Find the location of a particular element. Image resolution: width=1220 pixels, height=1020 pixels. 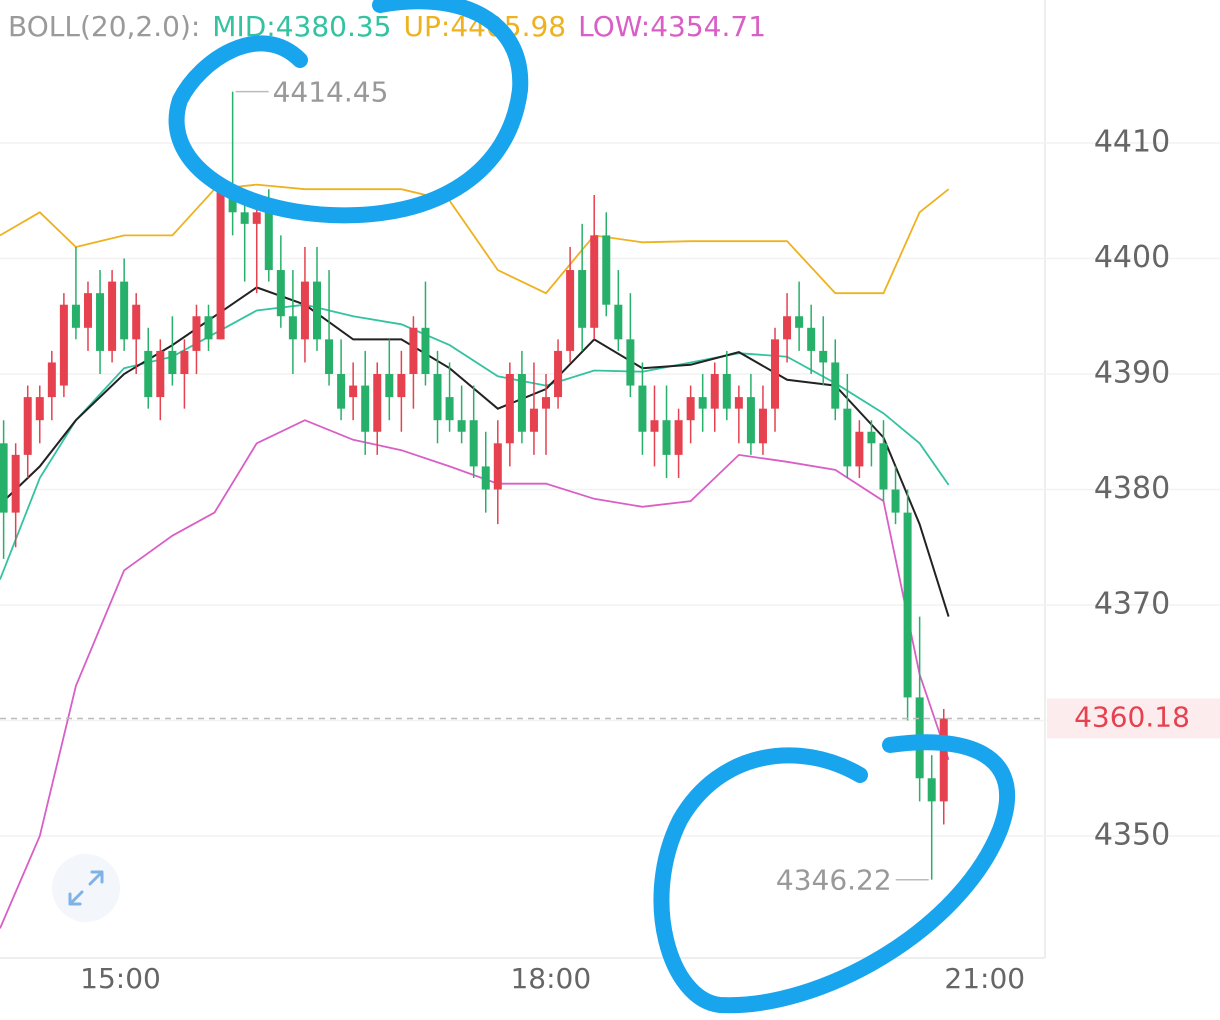

y-tick-label: 4400 is located at coordinates (1132, 257).